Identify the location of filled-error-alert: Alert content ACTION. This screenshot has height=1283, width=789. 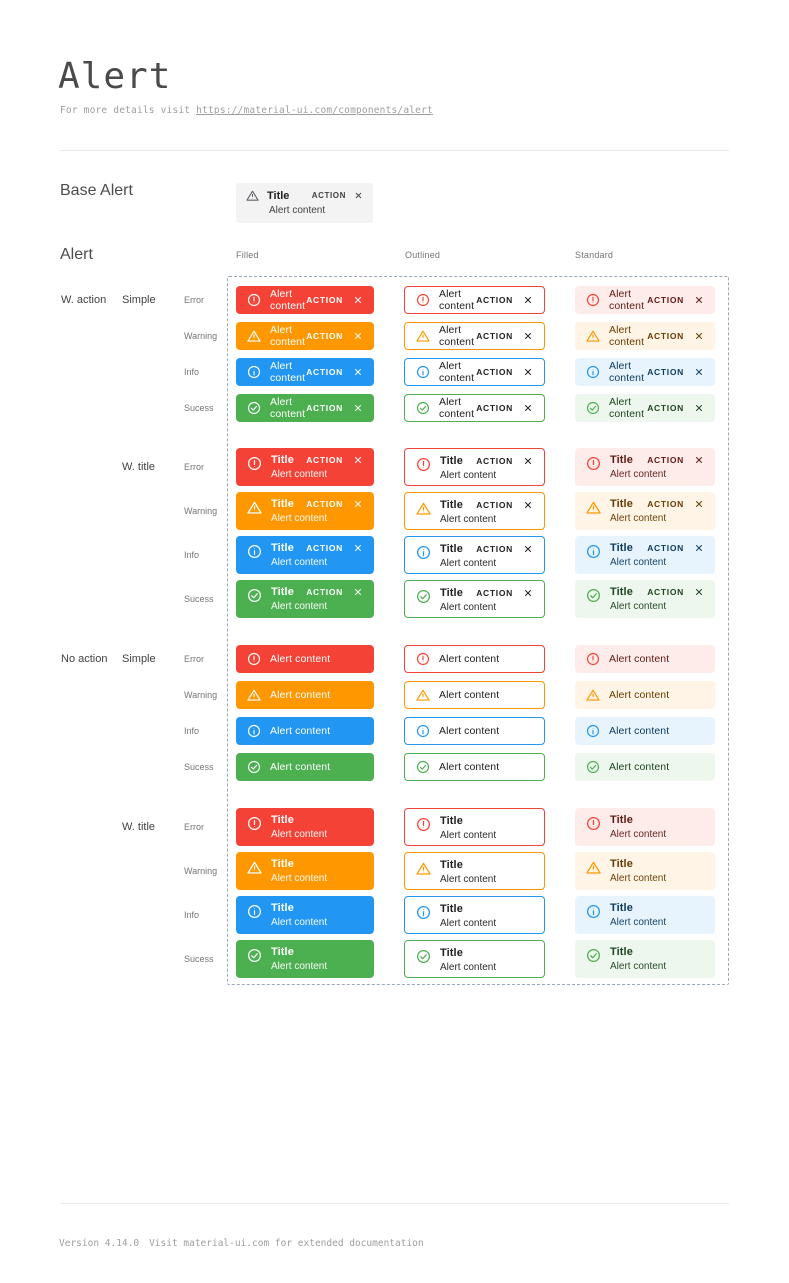
(305, 300).